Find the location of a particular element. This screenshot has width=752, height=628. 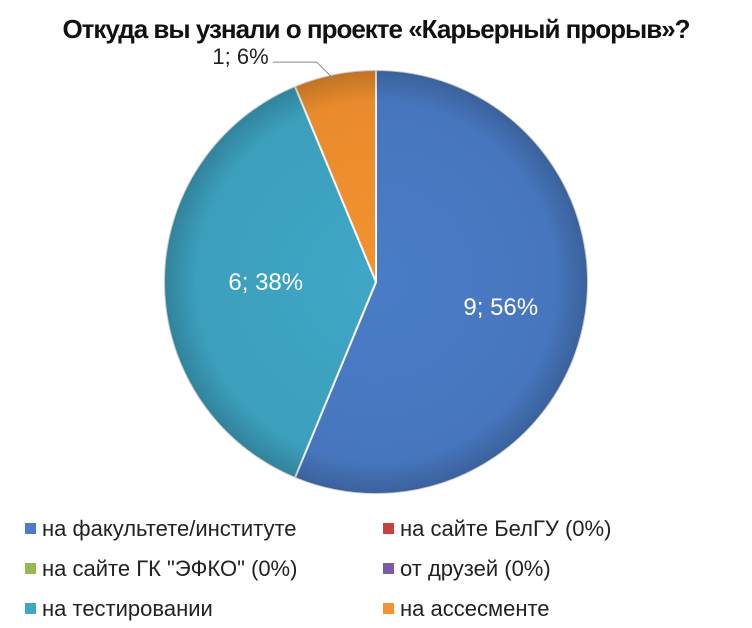

data-label: 1; 6% is located at coordinates (240, 56).